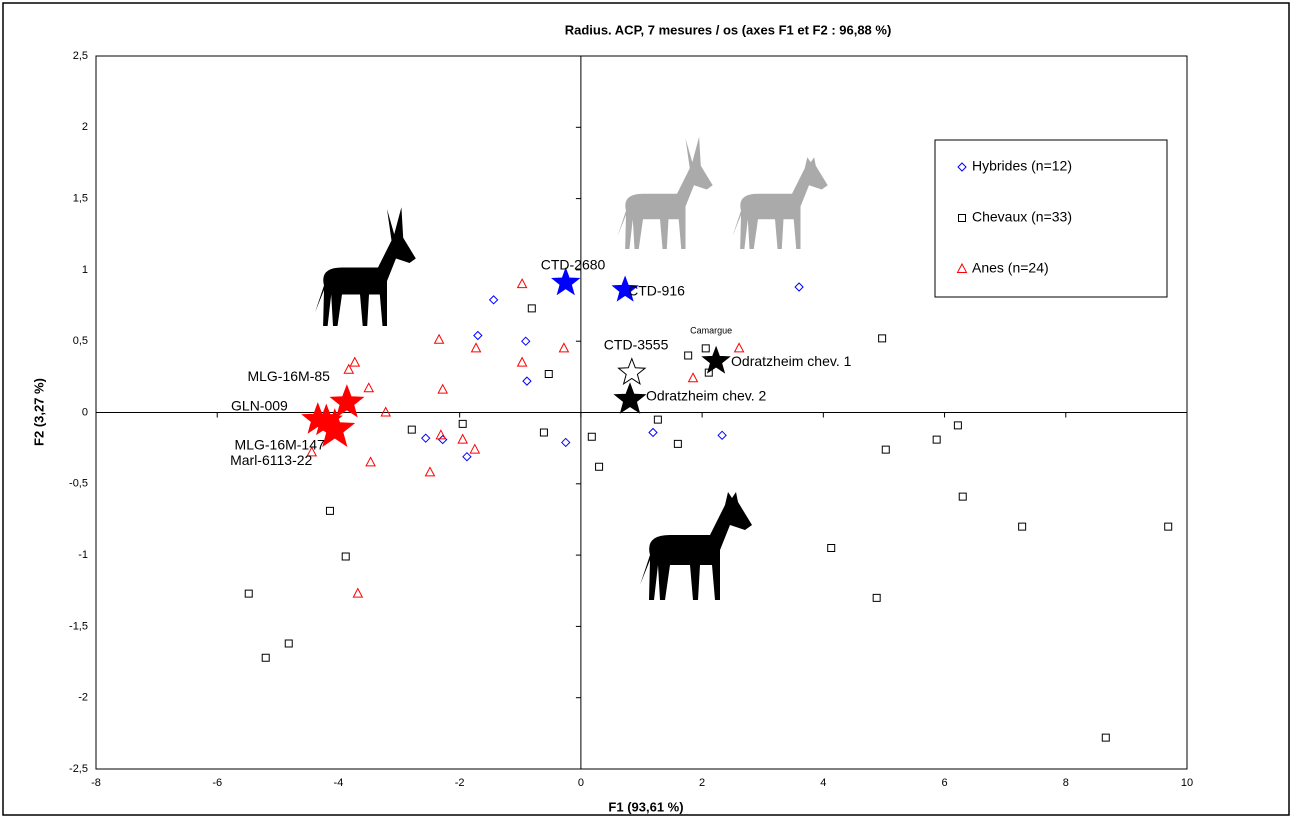 This screenshot has width=1292, height=820. Describe the element at coordinates (791, 361) in the screenshot. I see `specimen-label: Odratzheim chev. 1` at that location.